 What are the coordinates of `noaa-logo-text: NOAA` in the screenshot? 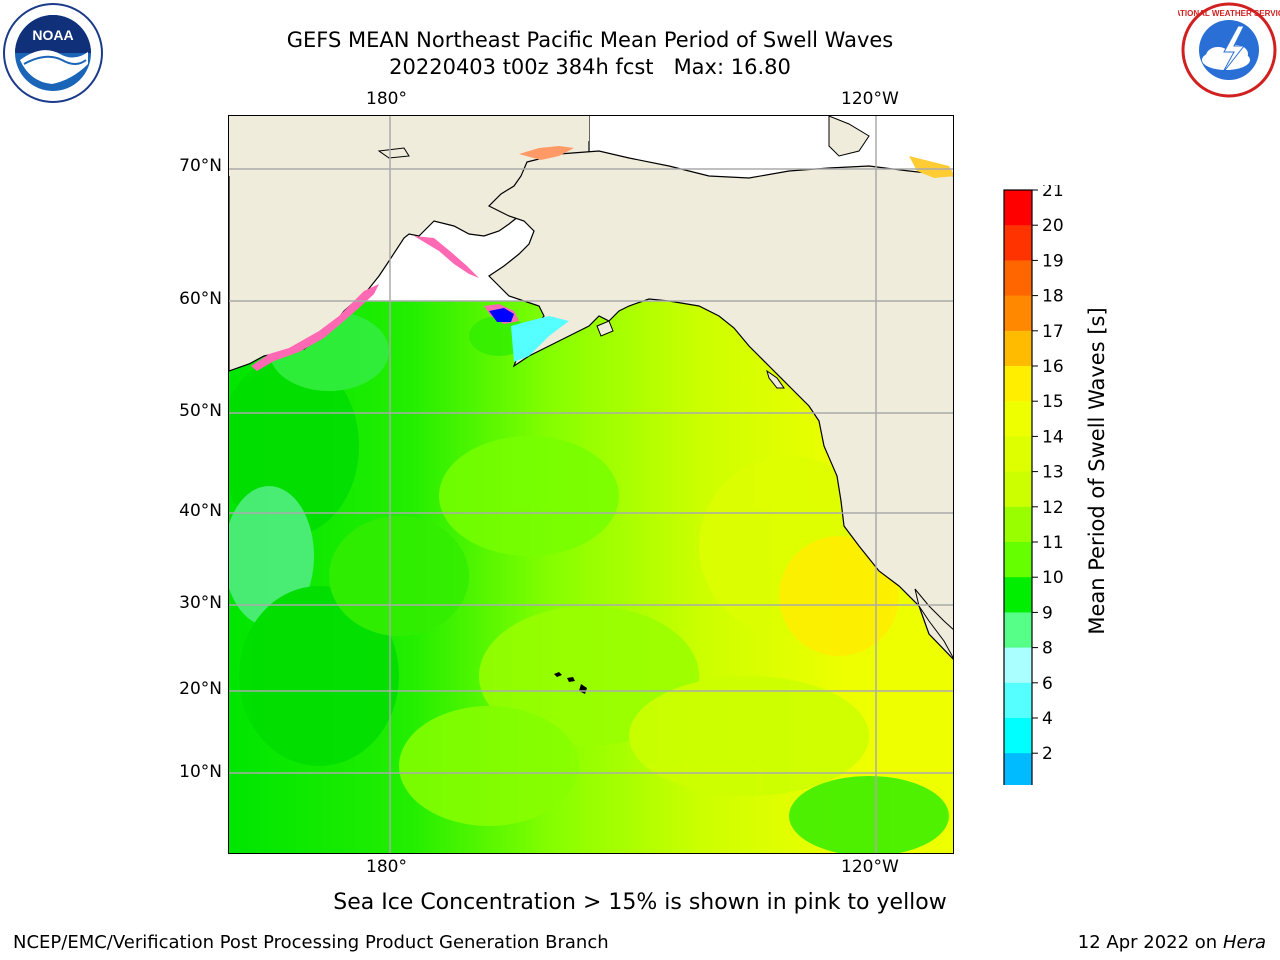 It's located at (52, 35).